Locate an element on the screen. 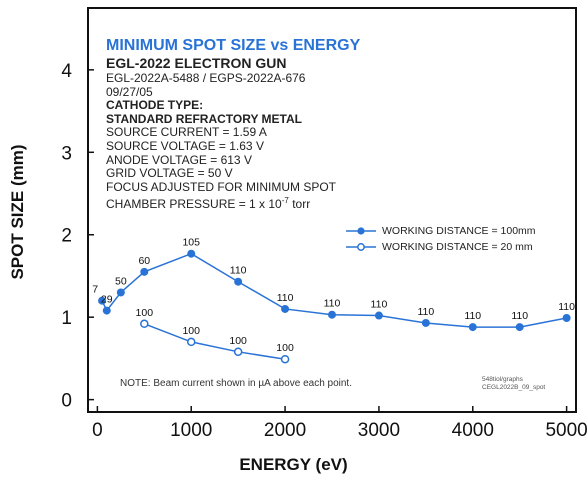  data-label: 29 is located at coordinates (107, 300).